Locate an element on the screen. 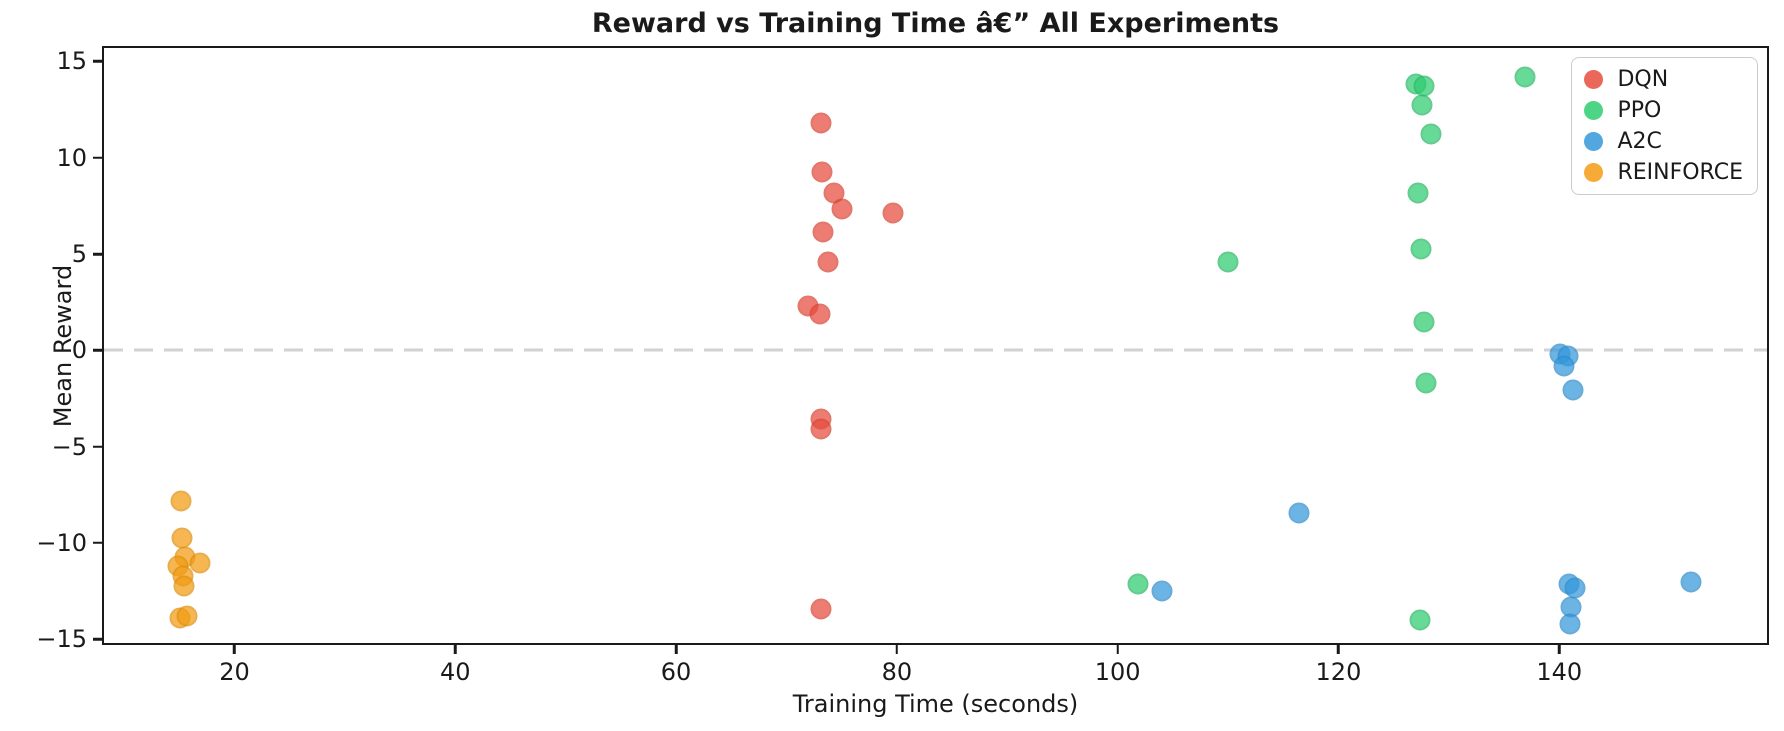 The image size is (1784, 731). zero-reference-line is located at coordinates (935, 350).